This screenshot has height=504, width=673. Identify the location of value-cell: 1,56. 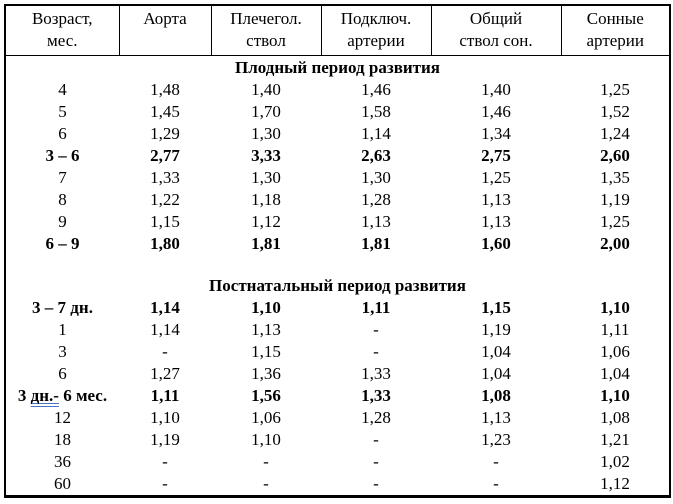
(266, 395).